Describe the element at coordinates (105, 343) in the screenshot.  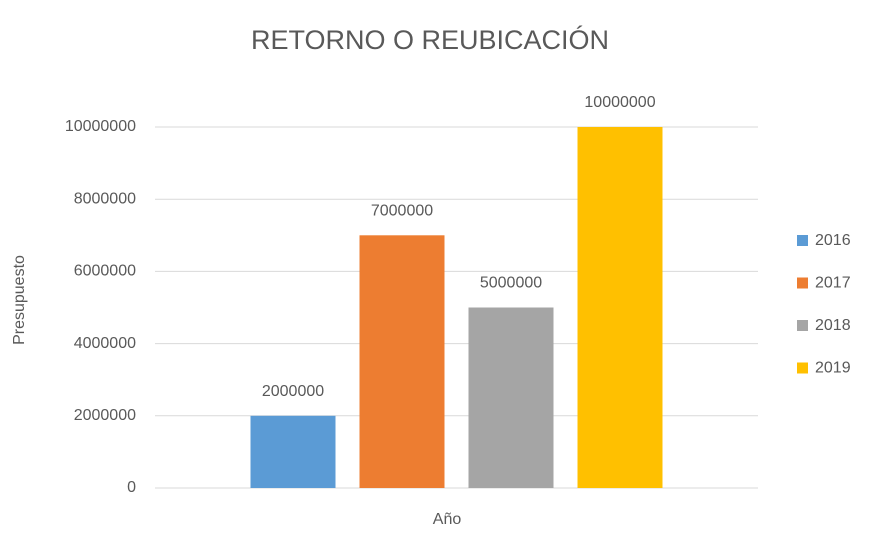
I see `y-tick-label: 4000000` at that location.